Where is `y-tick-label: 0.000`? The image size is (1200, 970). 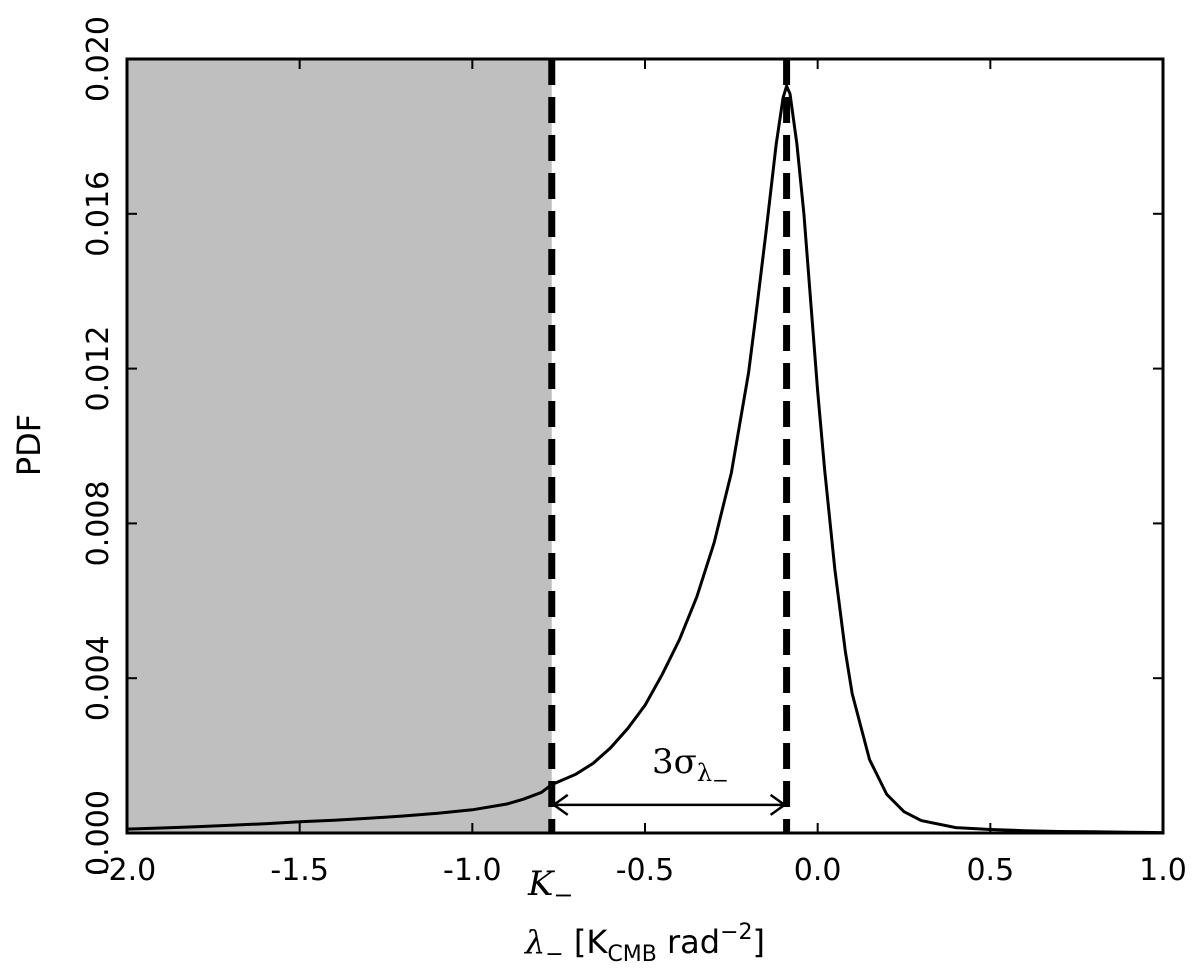 y-tick-label: 0.000 is located at coordinates (98, 833).